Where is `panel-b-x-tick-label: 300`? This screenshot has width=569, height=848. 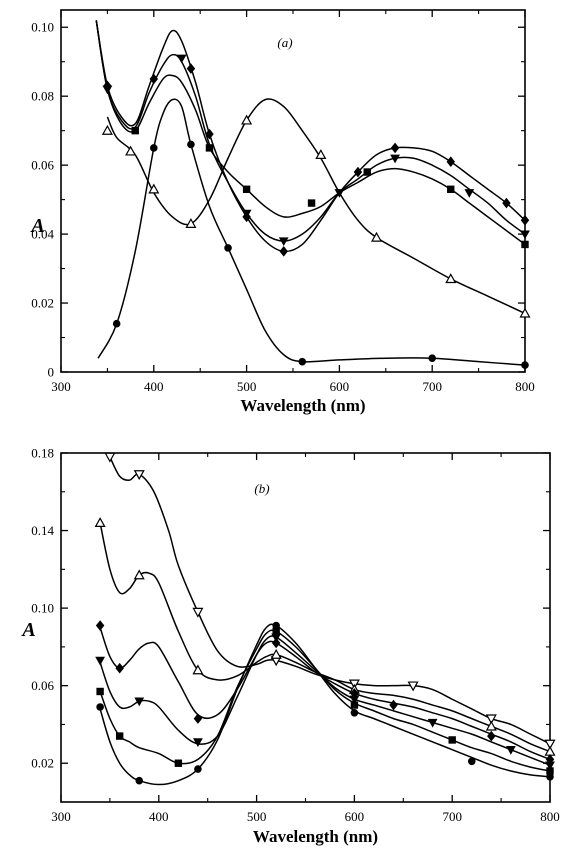
panel-b-x-tick-label: 300 is located at coordinates (61, 816).